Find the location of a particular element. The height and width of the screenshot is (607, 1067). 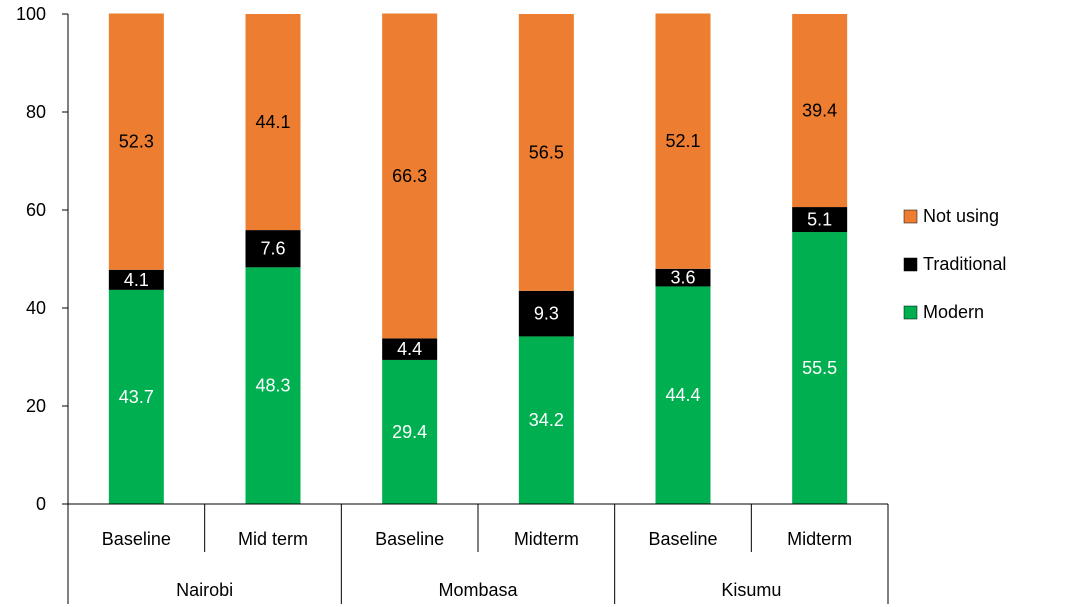

data-label: 52.1 is located at coordinates (682, 141).